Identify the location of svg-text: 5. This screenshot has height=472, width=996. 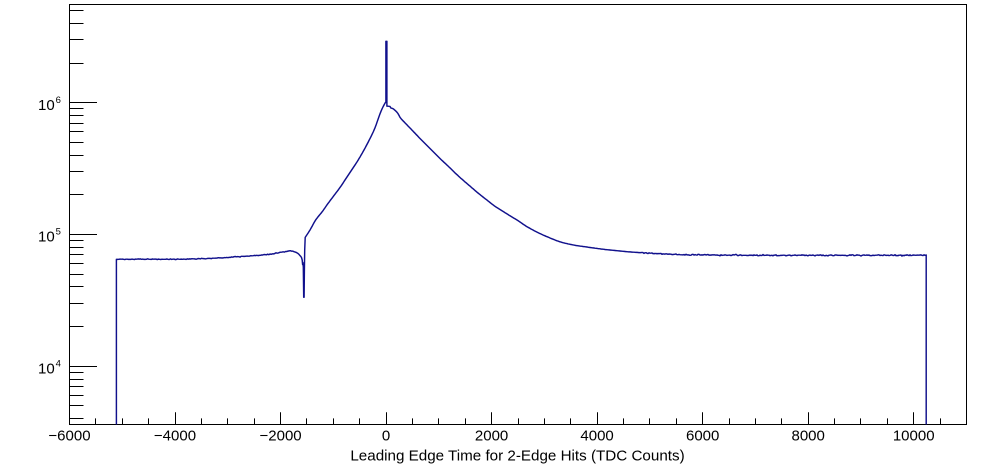
(58, 232).